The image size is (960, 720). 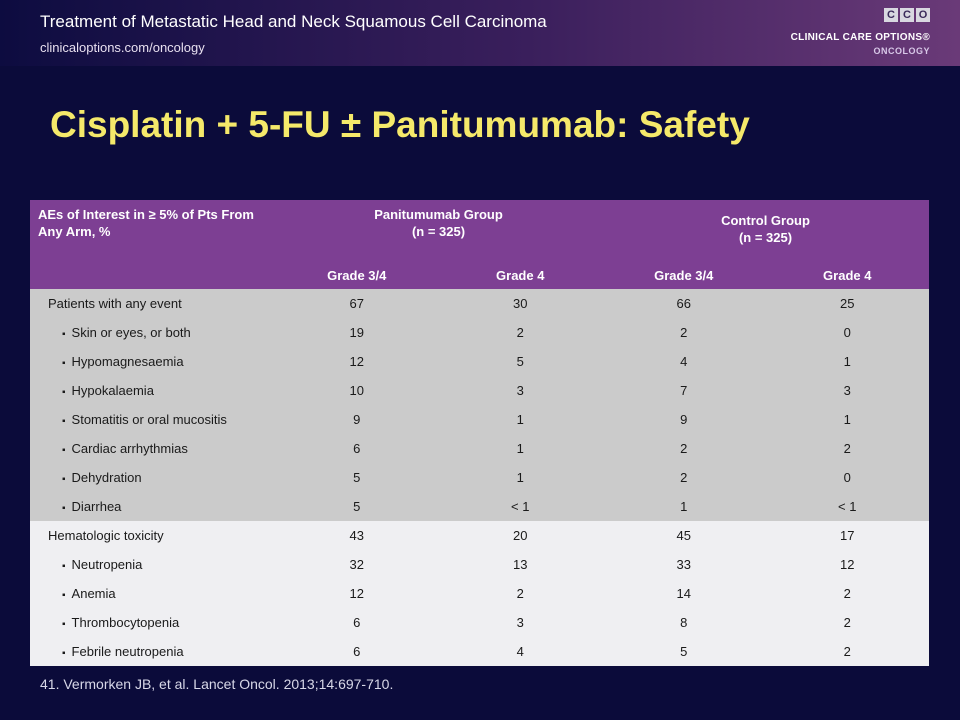 I want to click on table-row: Skin or eyes, or both 19 2 2 0, so click(x=480, y=332).